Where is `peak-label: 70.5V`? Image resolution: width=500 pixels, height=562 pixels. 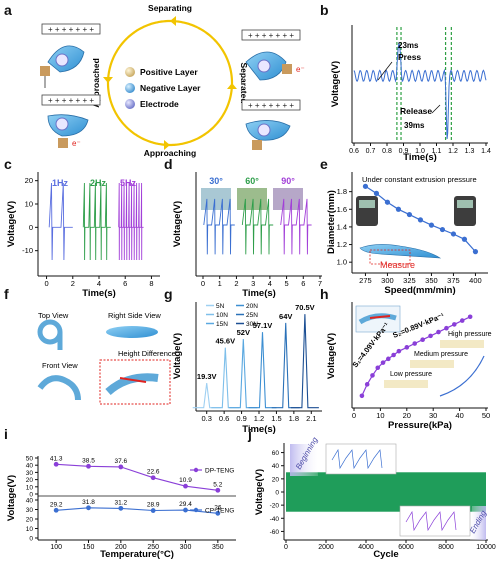 peak-label: 70.5V is located at coordinates (305, 307).